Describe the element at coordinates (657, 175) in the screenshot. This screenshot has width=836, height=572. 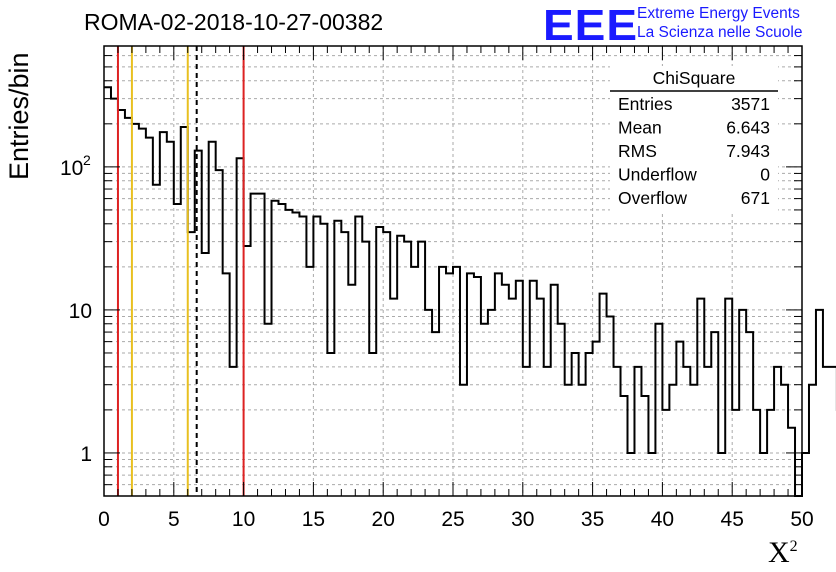
I see `stats-row-label: Underflow` at that location.